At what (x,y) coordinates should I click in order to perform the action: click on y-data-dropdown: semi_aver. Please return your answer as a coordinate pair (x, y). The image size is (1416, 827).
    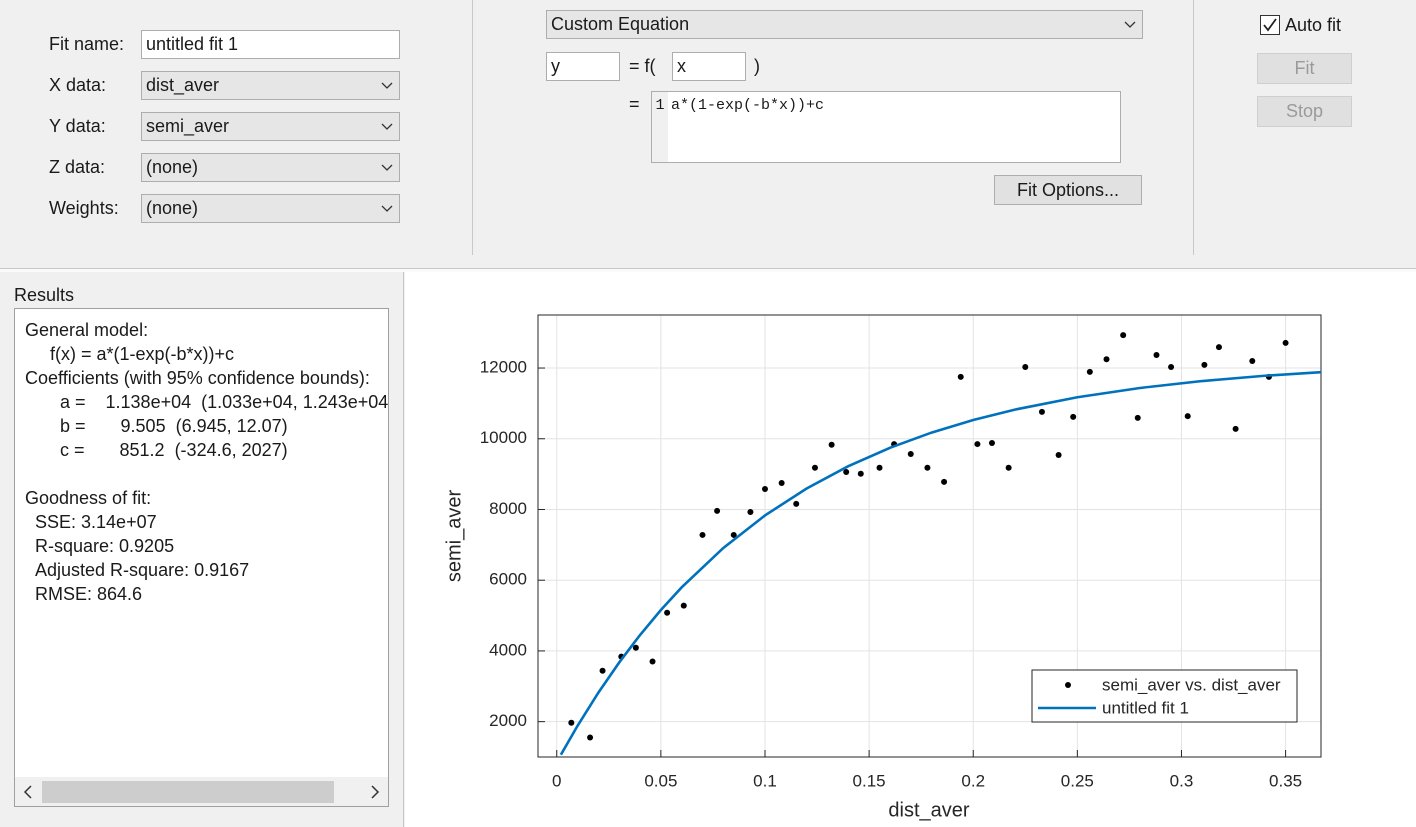
    Looking at the image, I should click on (270, 126).